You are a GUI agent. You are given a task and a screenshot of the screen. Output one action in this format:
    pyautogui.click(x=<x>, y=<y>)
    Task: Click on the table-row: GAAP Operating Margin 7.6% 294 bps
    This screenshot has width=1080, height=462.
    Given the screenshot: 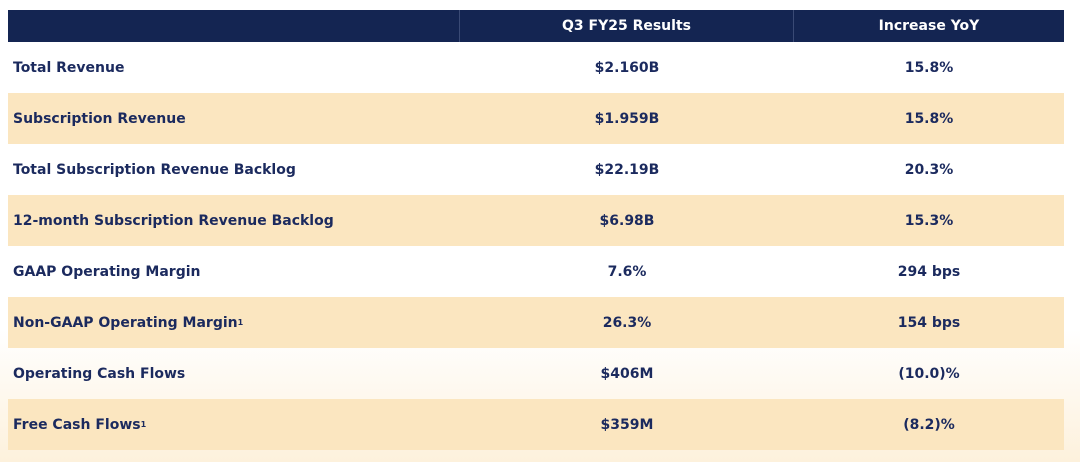 What is the action you would take?
    pyautogui.click(x=536, y=271)
    